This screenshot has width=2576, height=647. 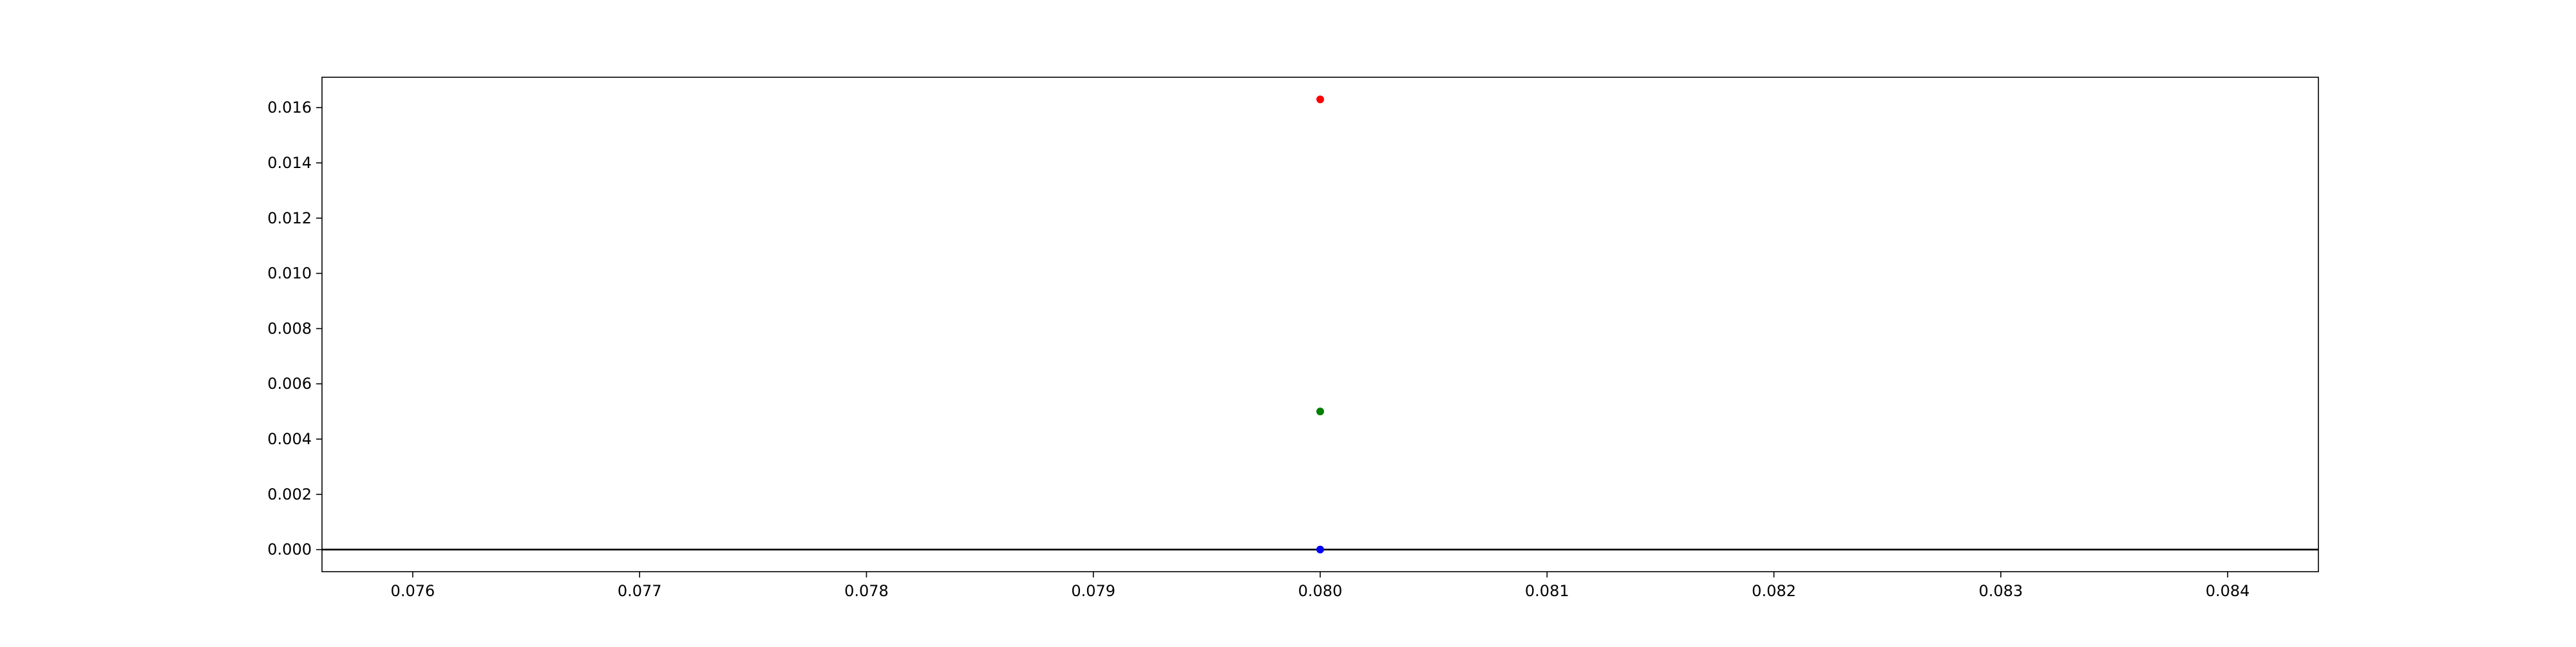 What do you see at coordinates (1547, 591) in the screenshot?
I see `x-tick-label: 0.081` at bounding box center [1547, 591].